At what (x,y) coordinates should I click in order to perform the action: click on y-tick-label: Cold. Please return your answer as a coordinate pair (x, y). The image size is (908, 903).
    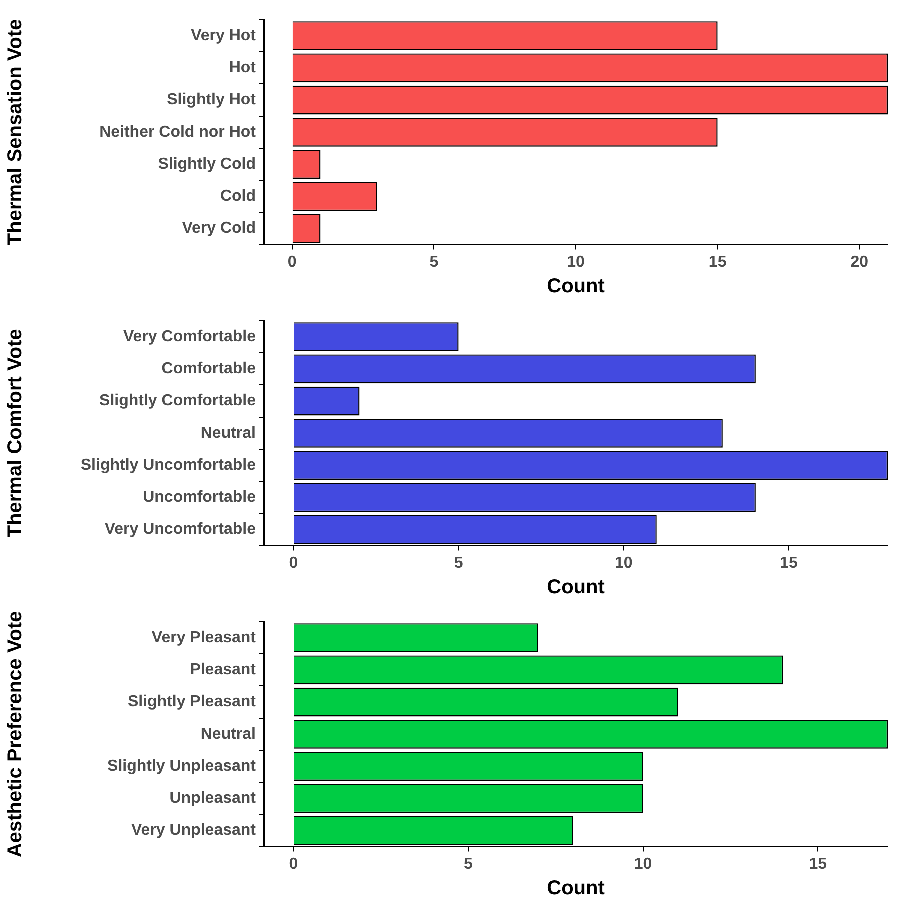
    Looking at the image, I should click on (238, 197).